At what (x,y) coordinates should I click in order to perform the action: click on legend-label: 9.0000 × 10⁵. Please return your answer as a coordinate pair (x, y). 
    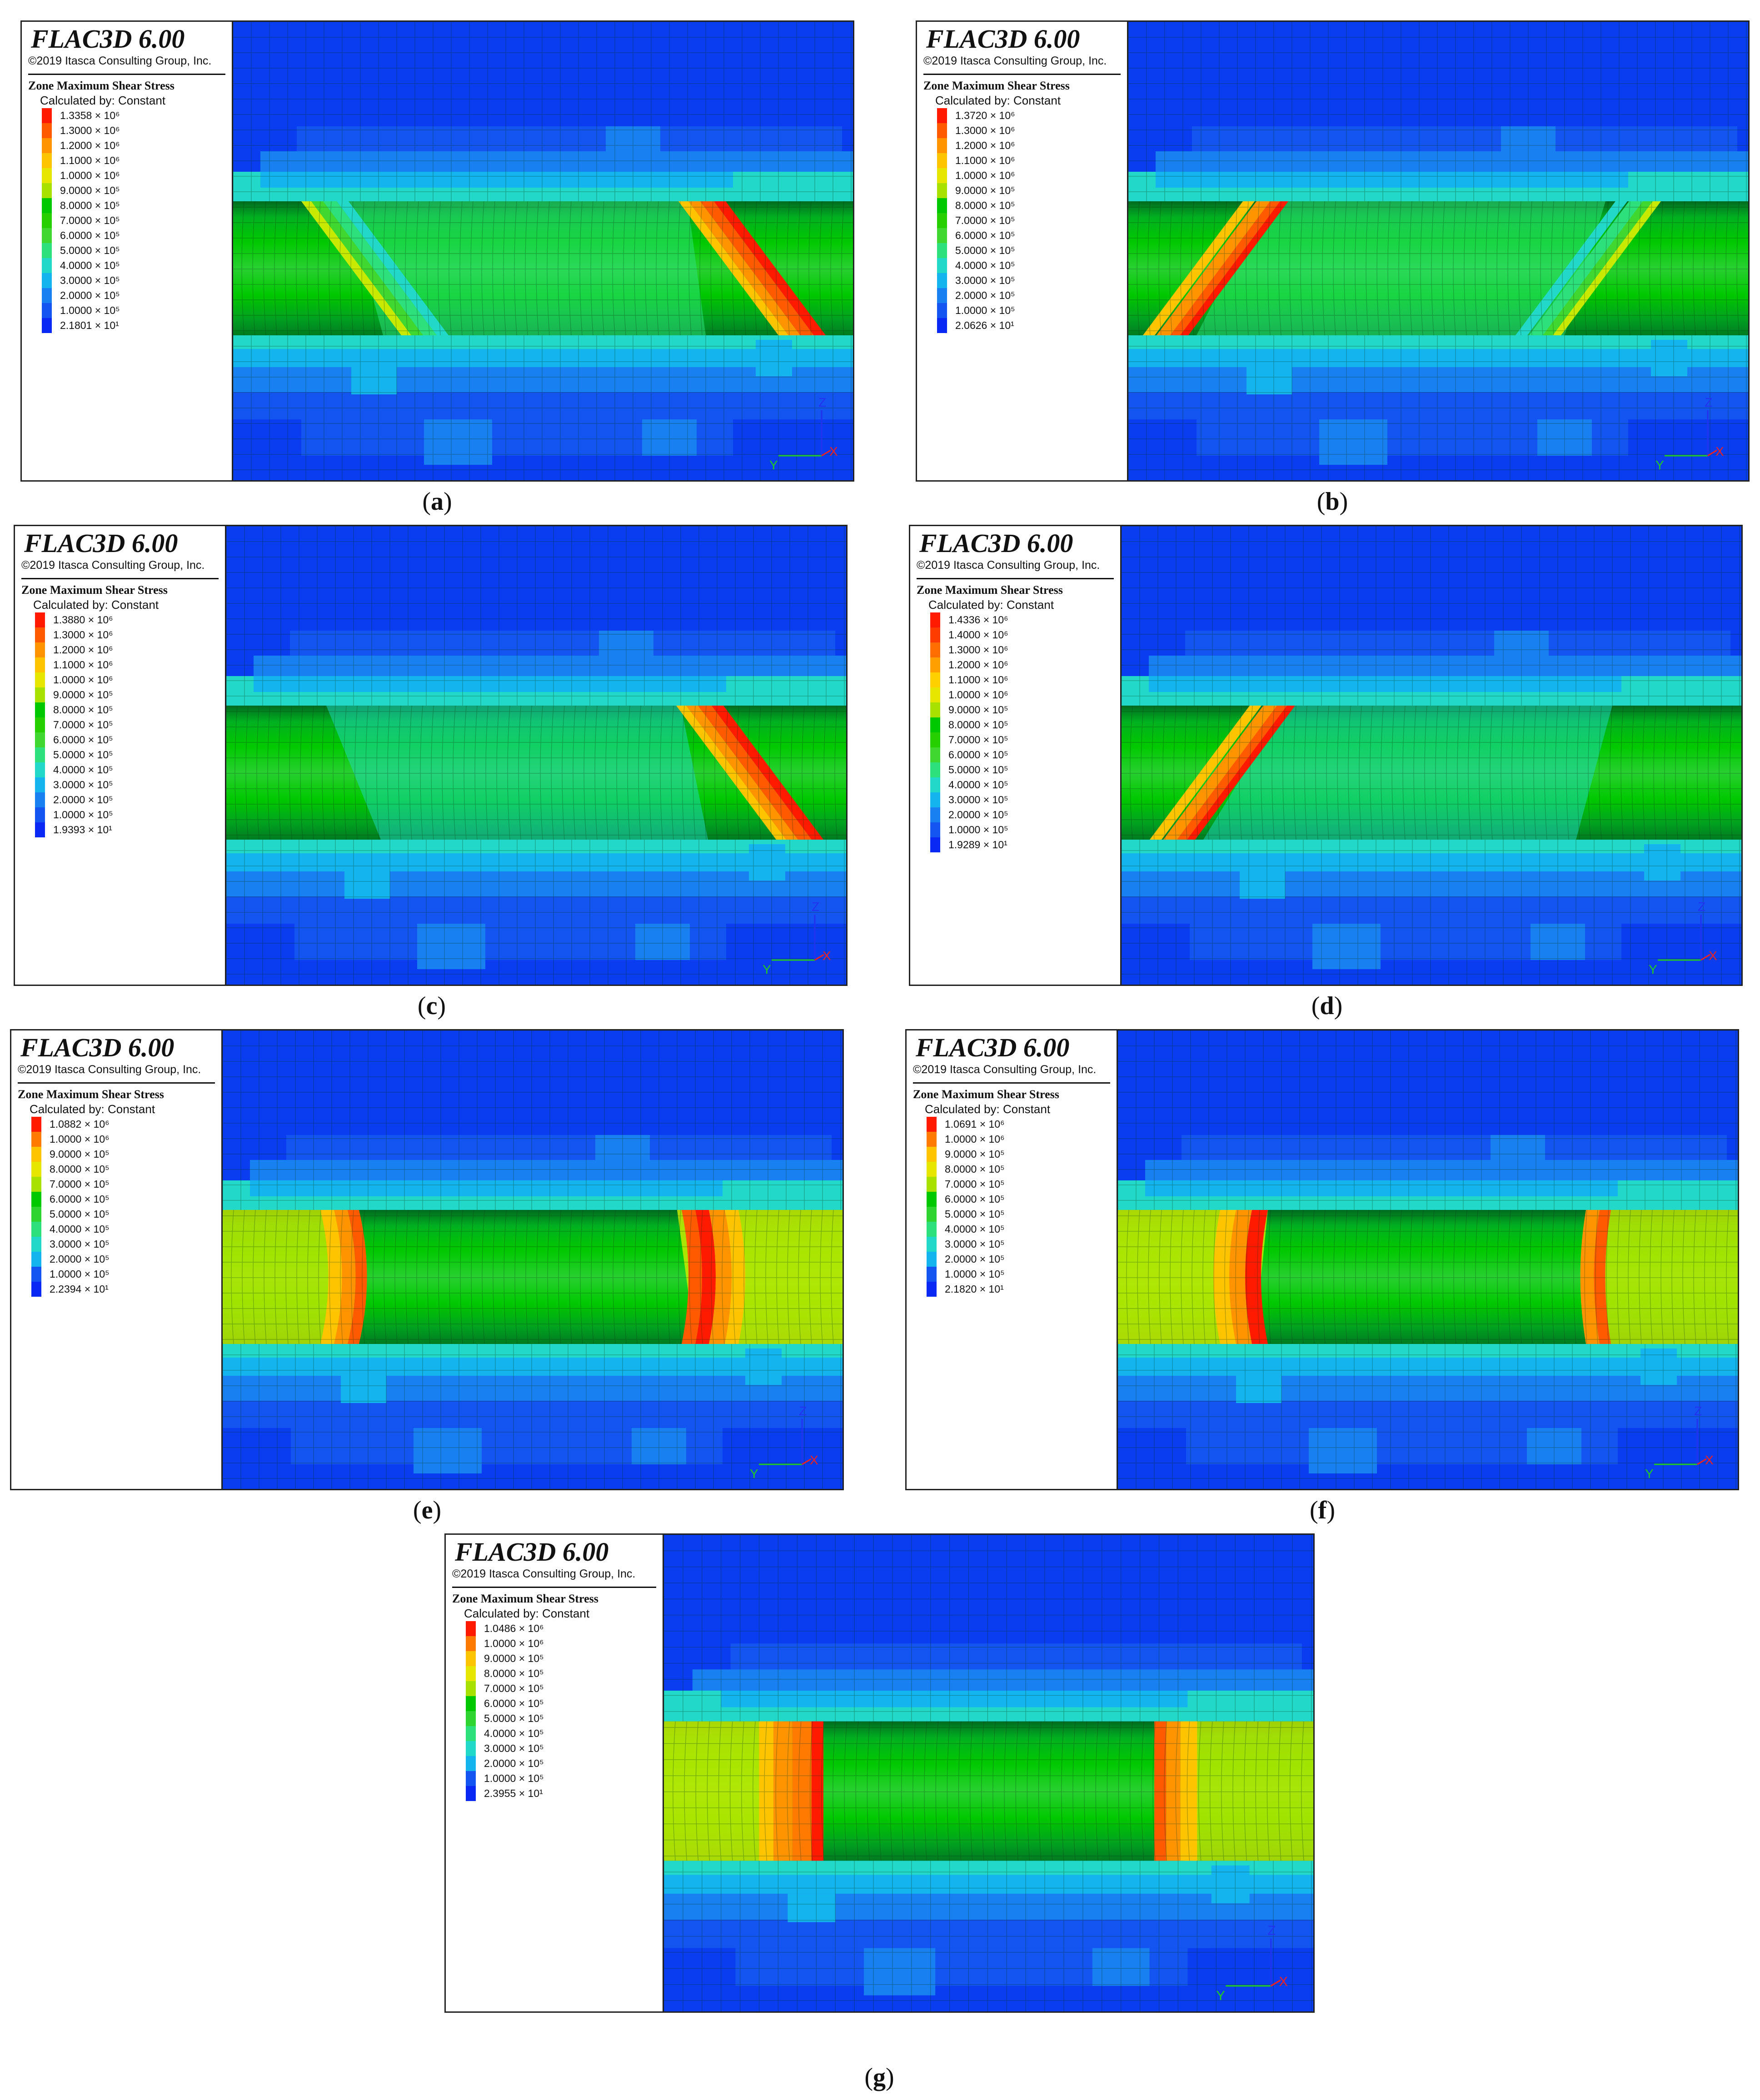
    Looking at the image, I should click on (985, 190).